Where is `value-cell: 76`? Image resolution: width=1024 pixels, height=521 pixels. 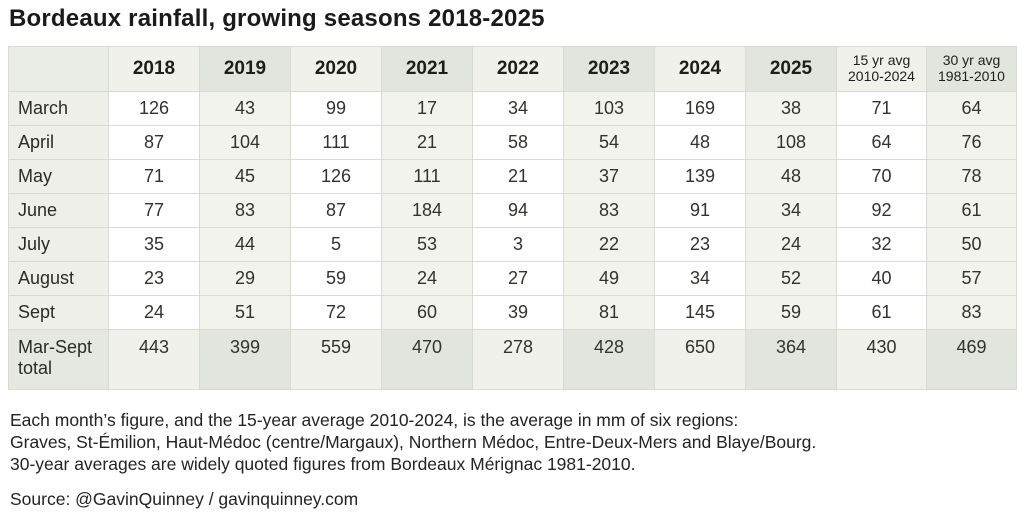 value-cell: 76 is located at coordinates (971, 142).